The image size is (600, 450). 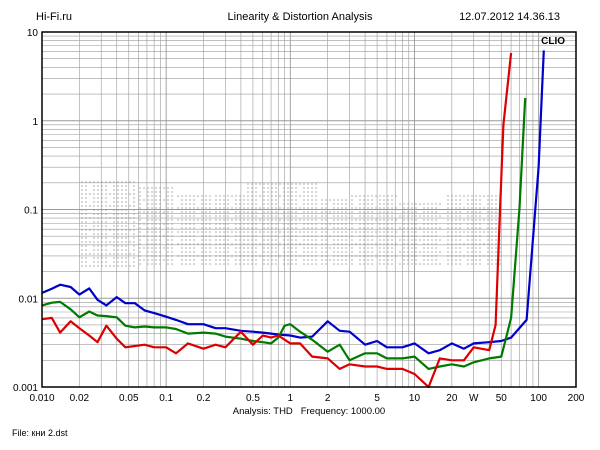 What do you see at coordinates (328, 398) in the screenshot?
I see `x-tick-label: 2` at bounding box center [328, 398].